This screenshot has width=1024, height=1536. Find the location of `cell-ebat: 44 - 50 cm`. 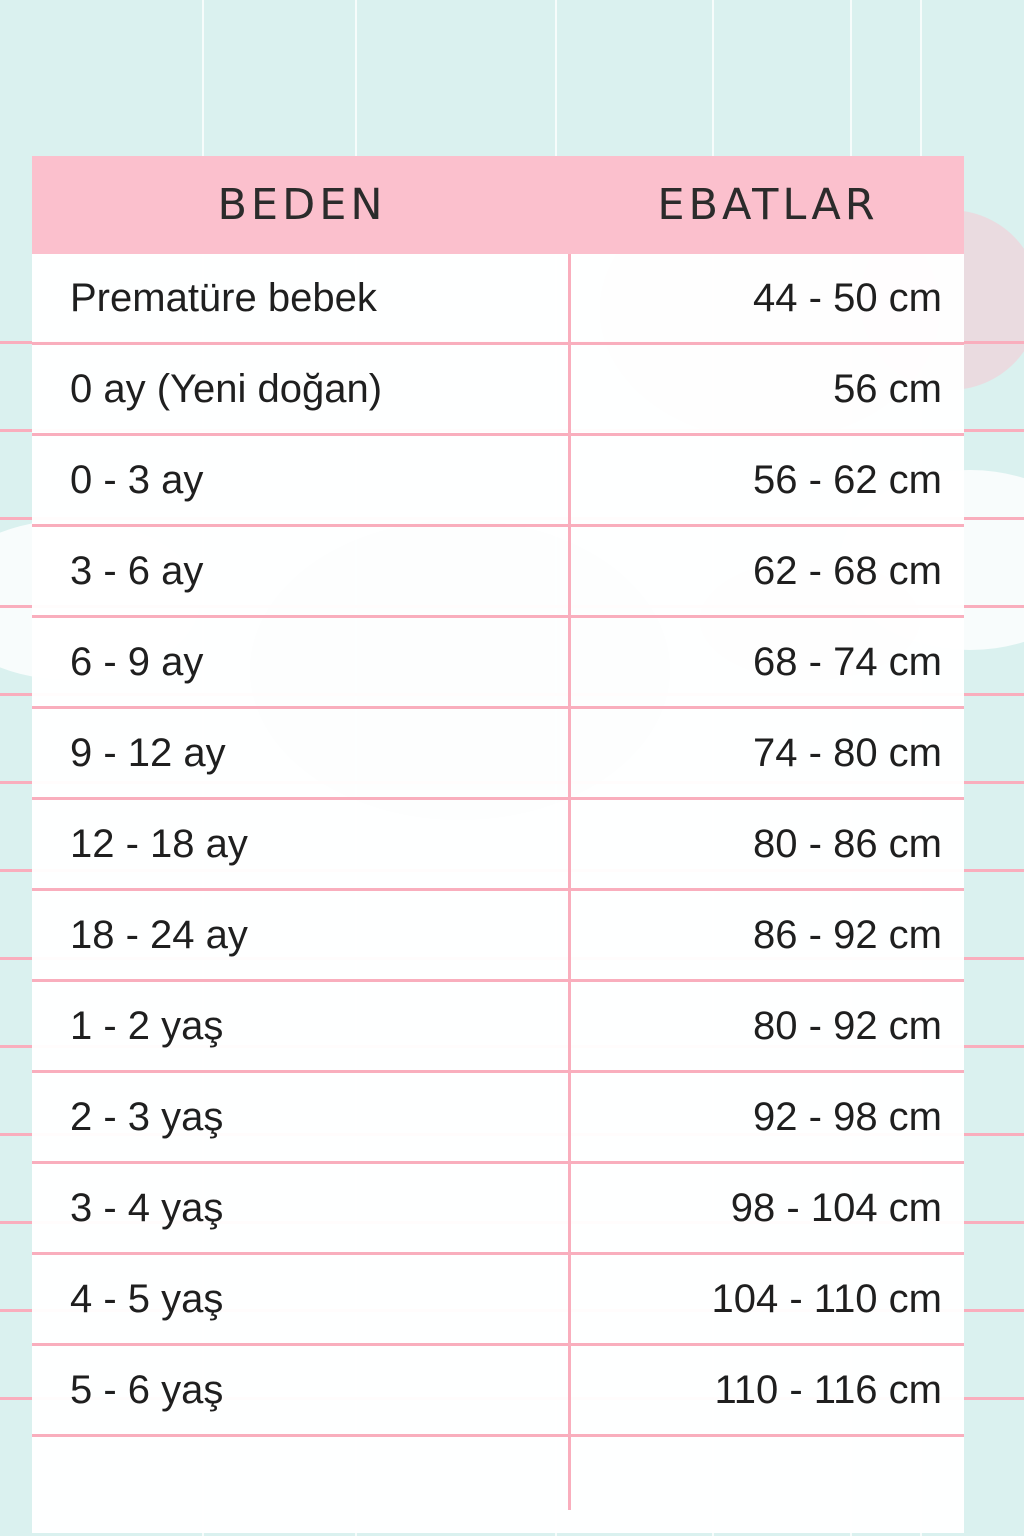

cell-ebat: 44 - 50 cm is located at coordinates (847, 297).